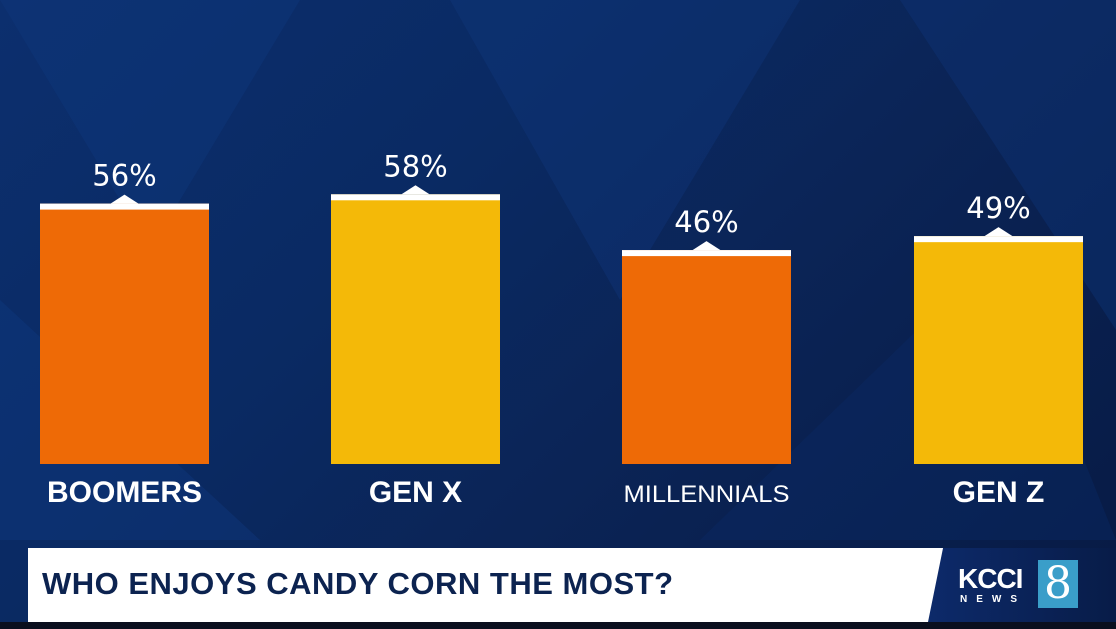 This screenshot has width=1116, height=629. Describe the element at coordinates (993, 599) in the screenshot. I see `logo-sub: NEWS` at that location.